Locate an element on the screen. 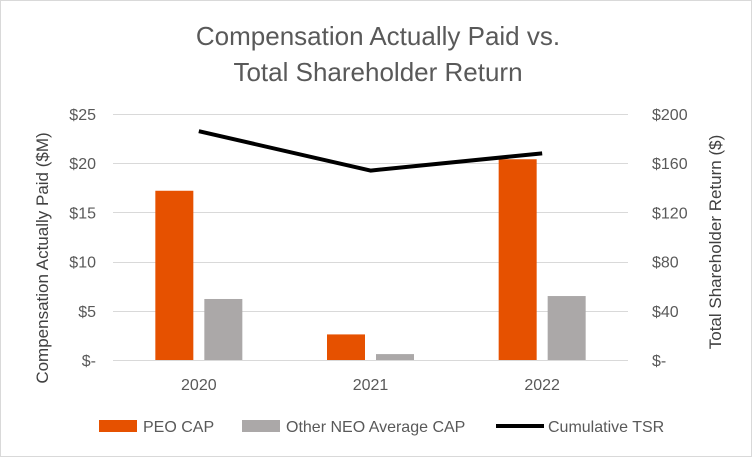 The width and height of the screenshot is (752, 457). left-axis-ticks: $- $5 $10 $15 $20 $25 is located at coordinates (82, 238).